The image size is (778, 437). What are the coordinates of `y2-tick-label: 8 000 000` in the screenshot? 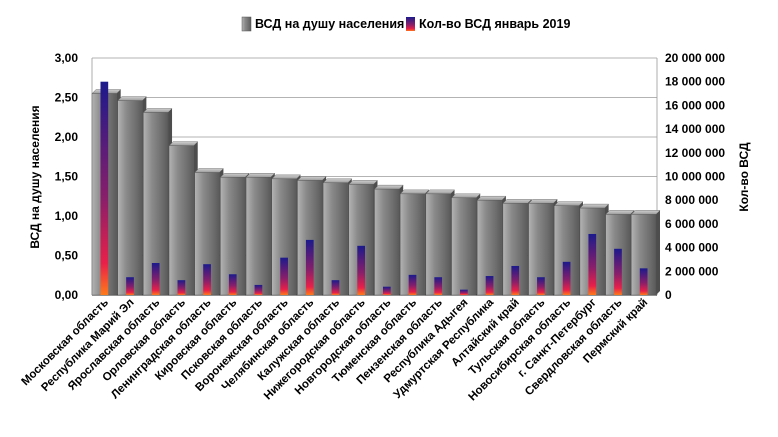 It's located at (692, 200).